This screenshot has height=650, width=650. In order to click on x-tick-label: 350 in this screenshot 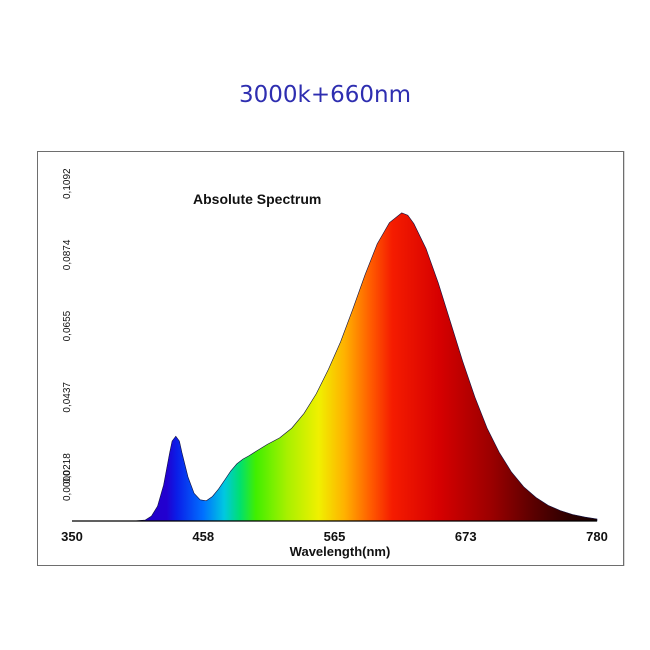, I will do `click(72, 536)`.